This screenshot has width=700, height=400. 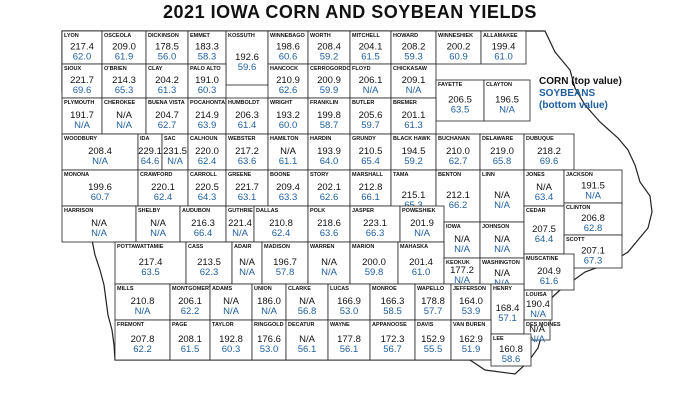 I want to click on county-name: CASS, so click(x=196, y=247).